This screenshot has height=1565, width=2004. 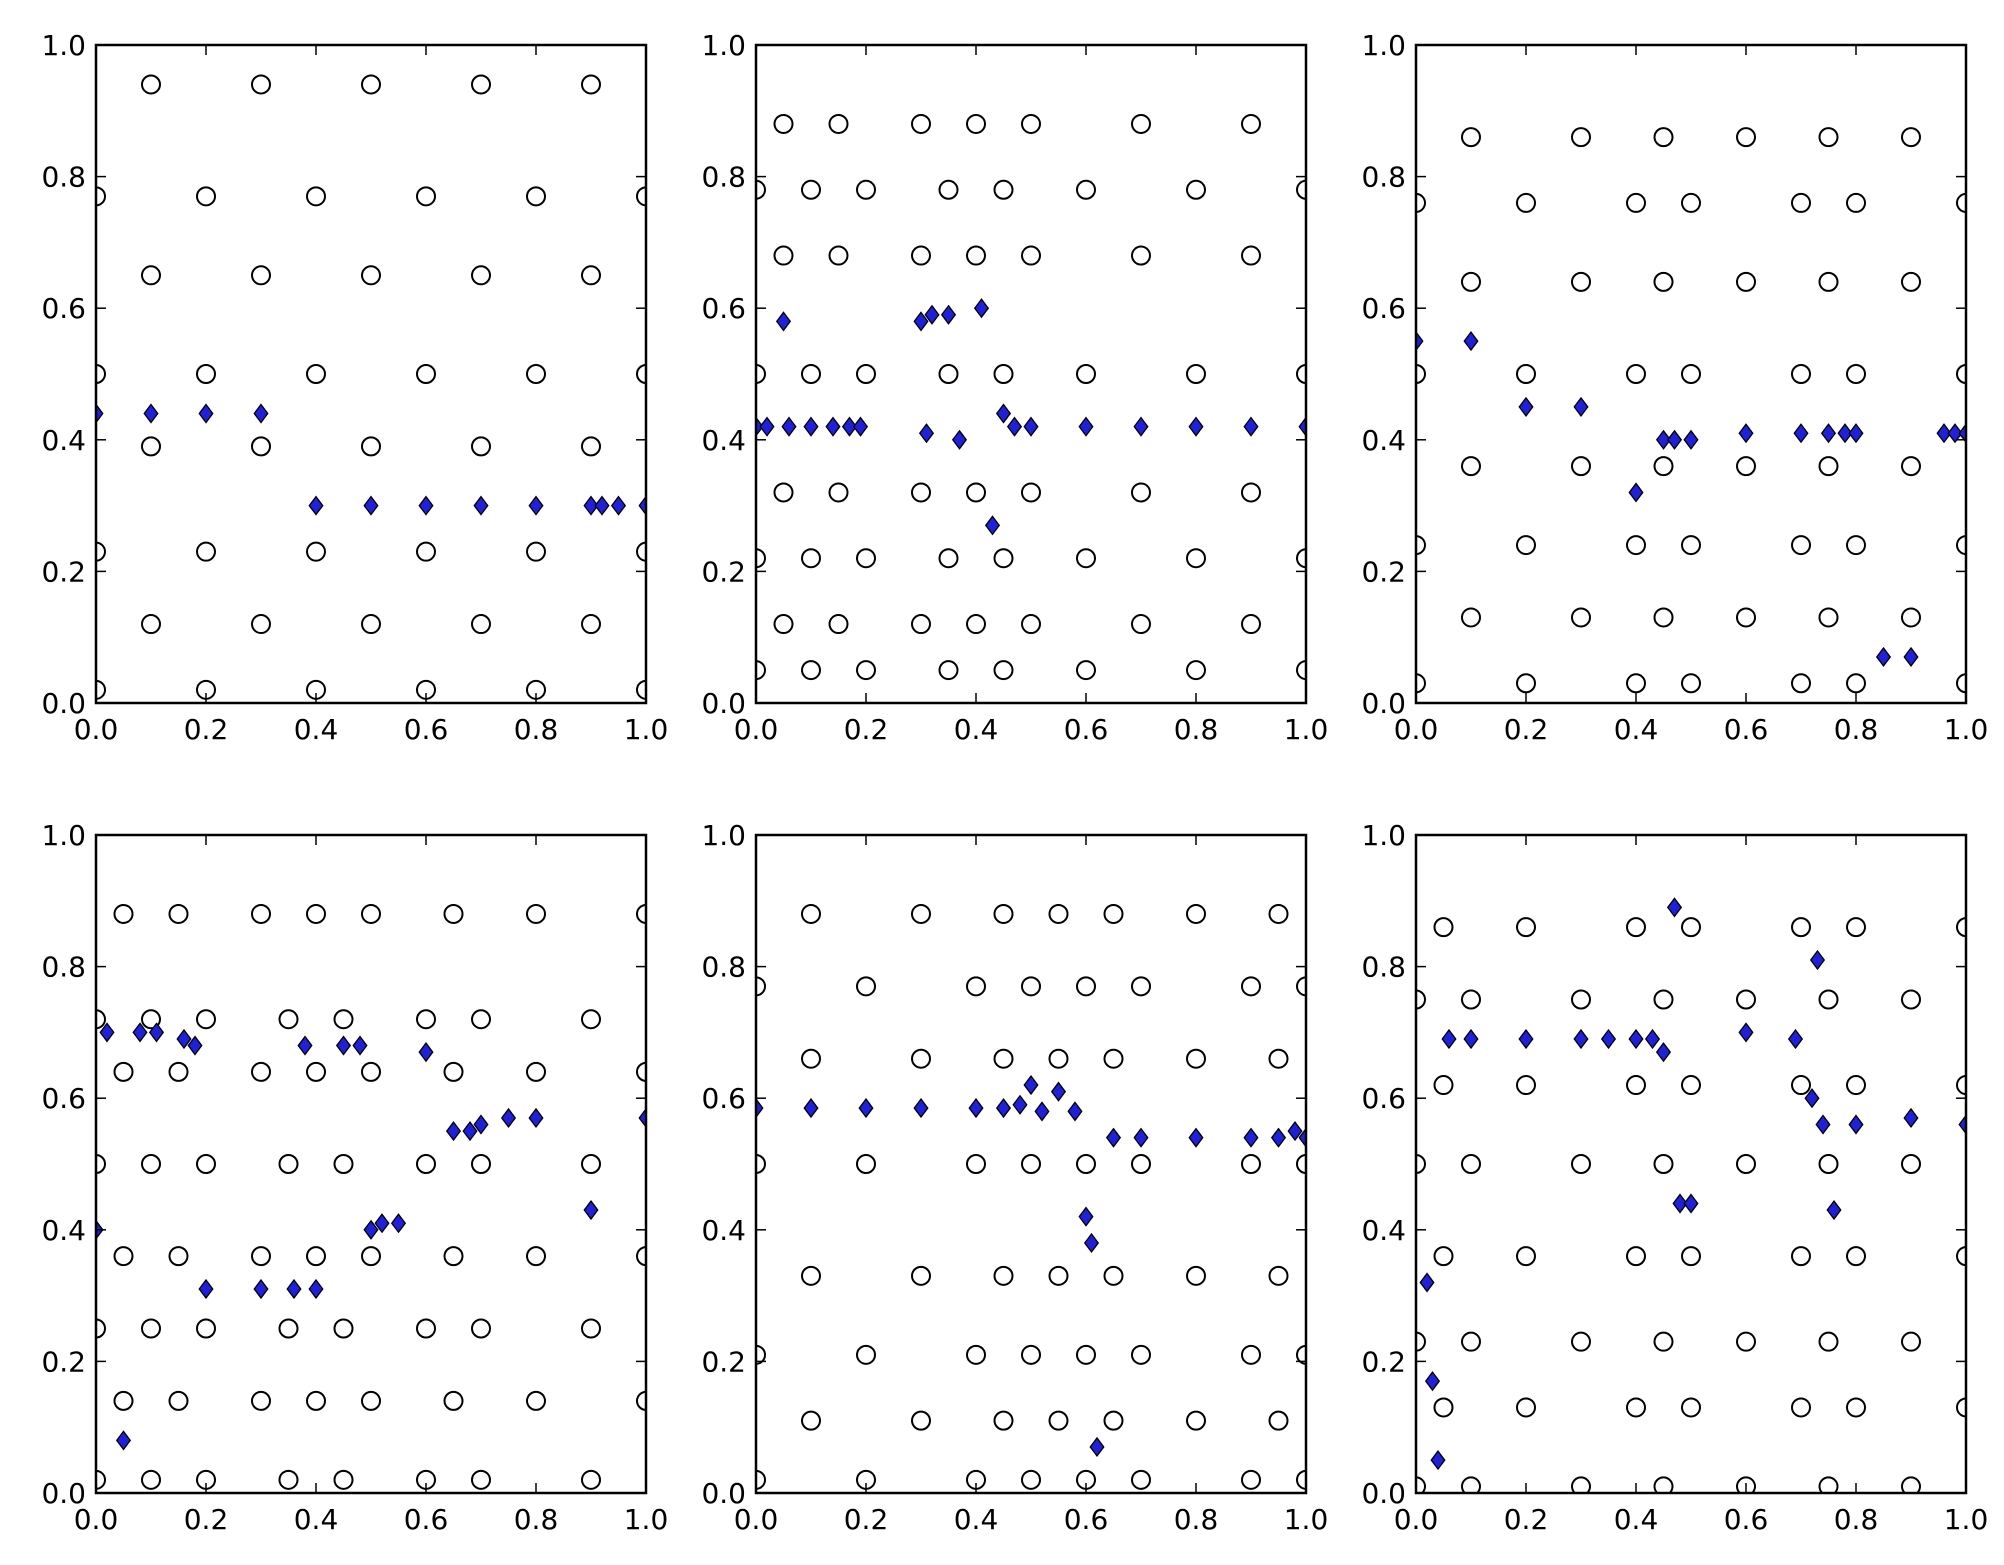 What do you see at coordinates (371, 1164) in the screenshot?
I see `axes-frame` at bounding box center [371, 1164].